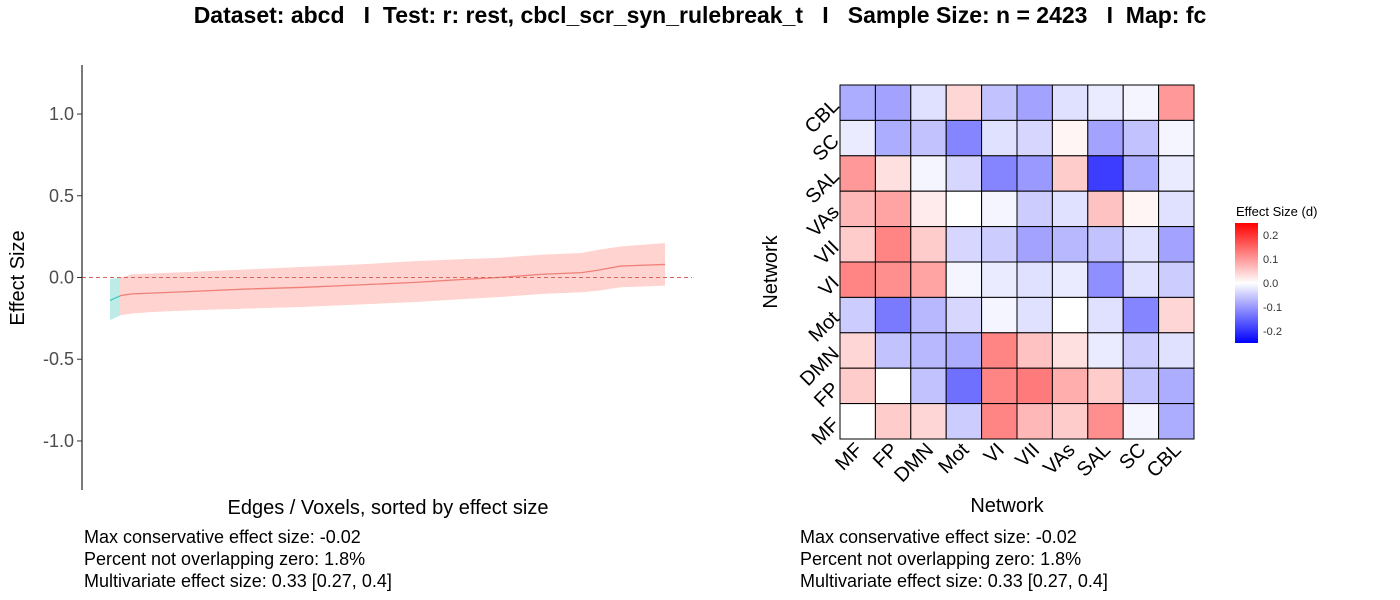 The width and height of the screenshot is (1400, 600). What do you see at coordinates (849, 457) in the screenshot?
I see `heatmap-x-tick-label: MF` at bounding box center [849, 457].